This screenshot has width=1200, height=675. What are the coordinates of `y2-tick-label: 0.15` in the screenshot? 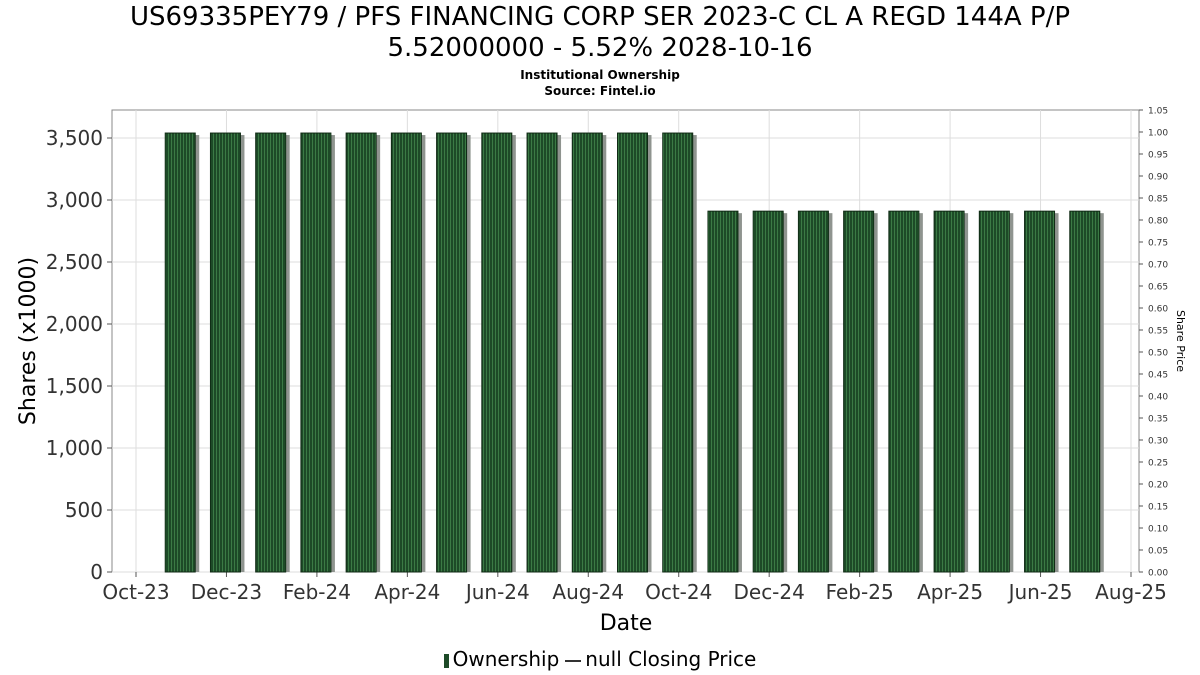 It's located at (1158, 508).